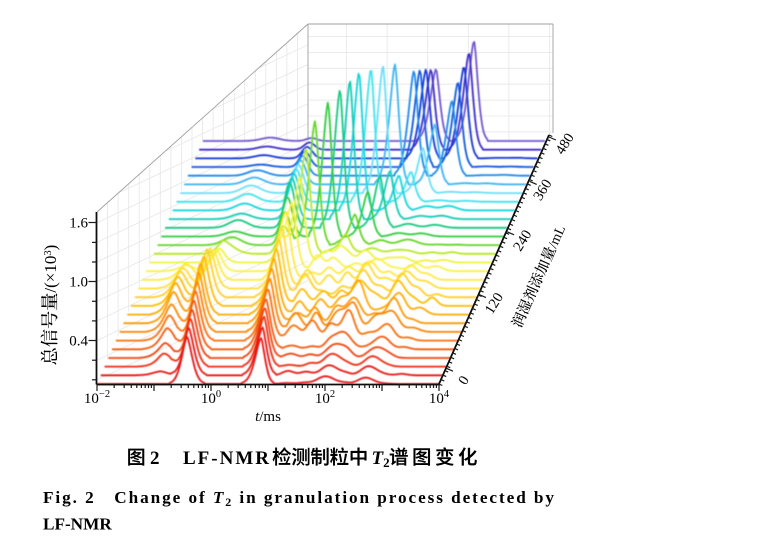  Describe the element at coordinates (78, 342) in the screenshot. I see `svg-text: 0.4` at that location.